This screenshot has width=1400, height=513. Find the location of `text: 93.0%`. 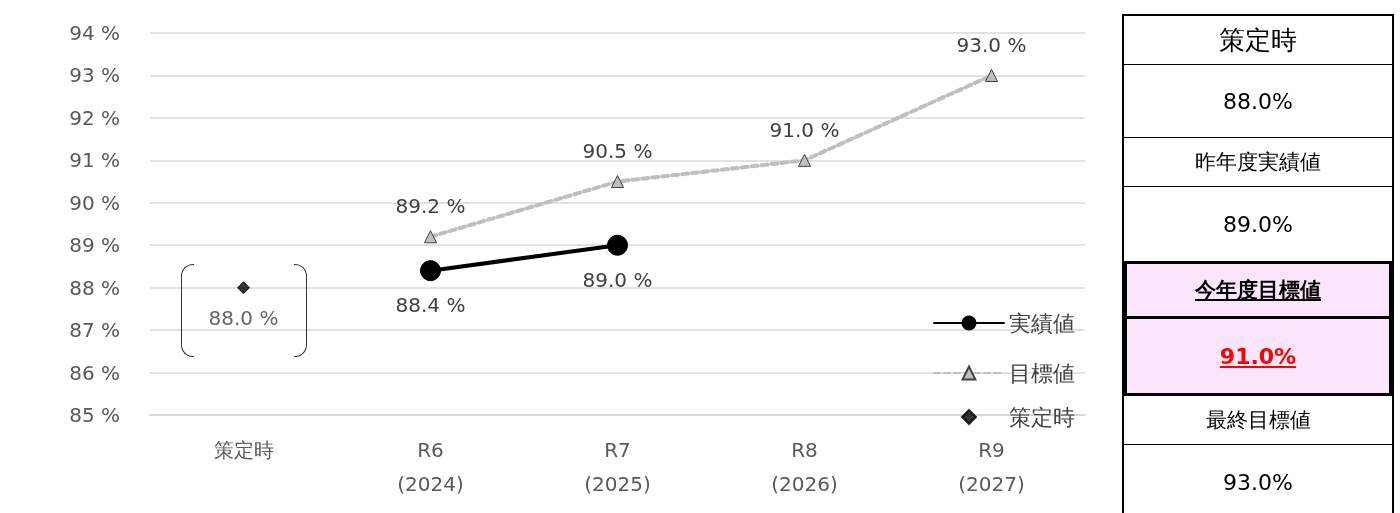

text: 93.0% is located at coordinates (1258, 478).